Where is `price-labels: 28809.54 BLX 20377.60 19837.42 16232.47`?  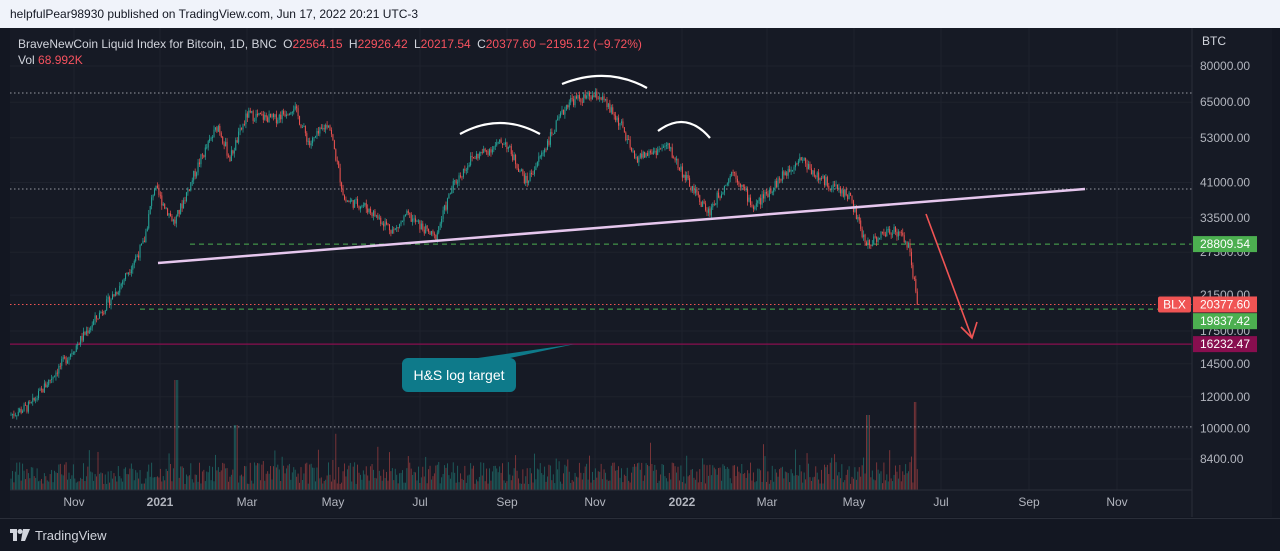
price-labels: 28809.54 BLX 20377.60 19837.42 16232.47 is located at coordinates (1207, 294).